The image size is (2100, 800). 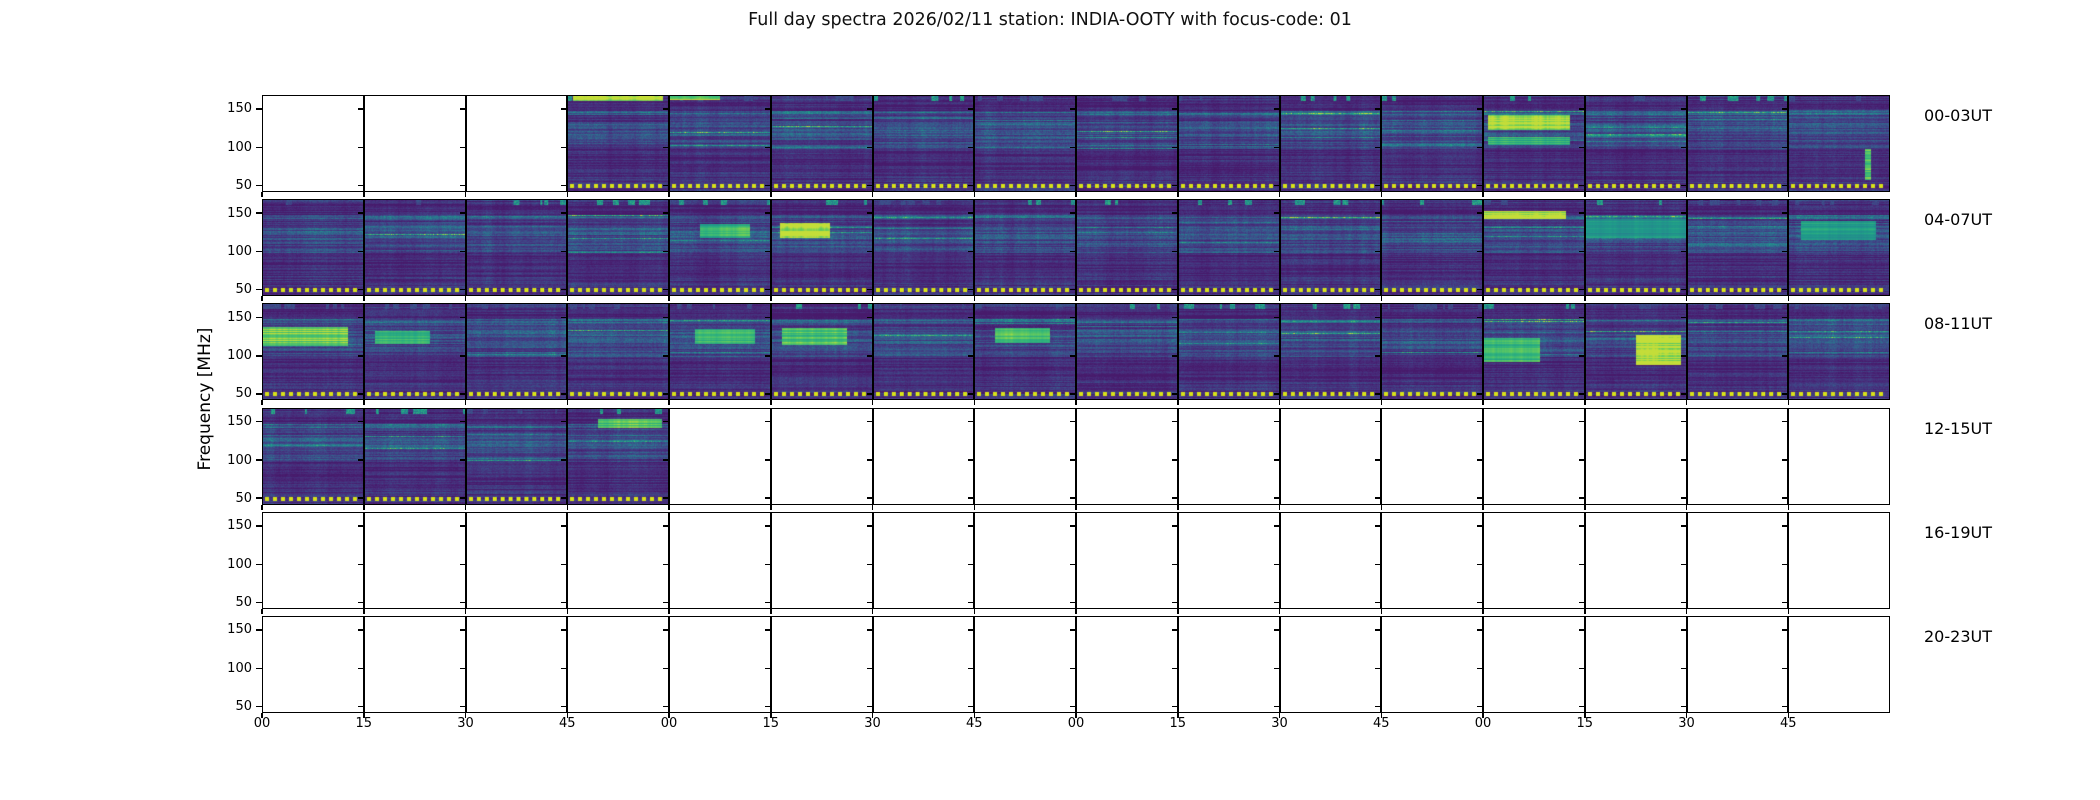 What do you see at coordinates (1958, 115) in the screenshot?
I see `row-label: 00-03UT` at bounding box center [1958, 115].